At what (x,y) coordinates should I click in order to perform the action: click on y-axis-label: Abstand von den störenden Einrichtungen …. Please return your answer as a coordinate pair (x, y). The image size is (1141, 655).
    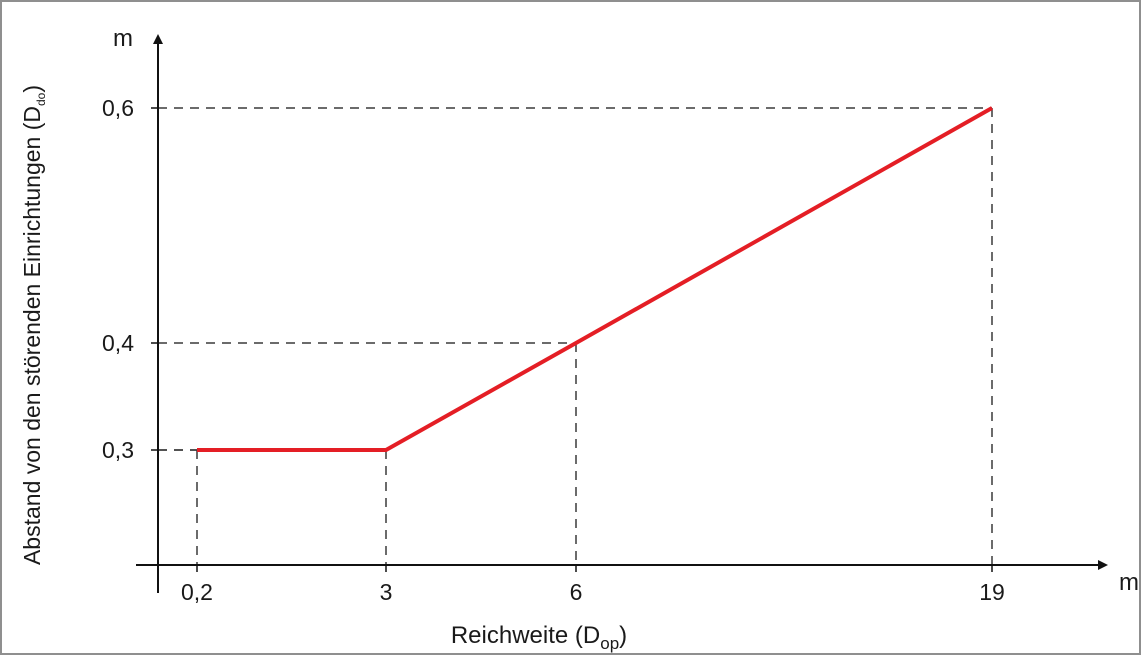
    Looking at the image, I should click on (33, 325).